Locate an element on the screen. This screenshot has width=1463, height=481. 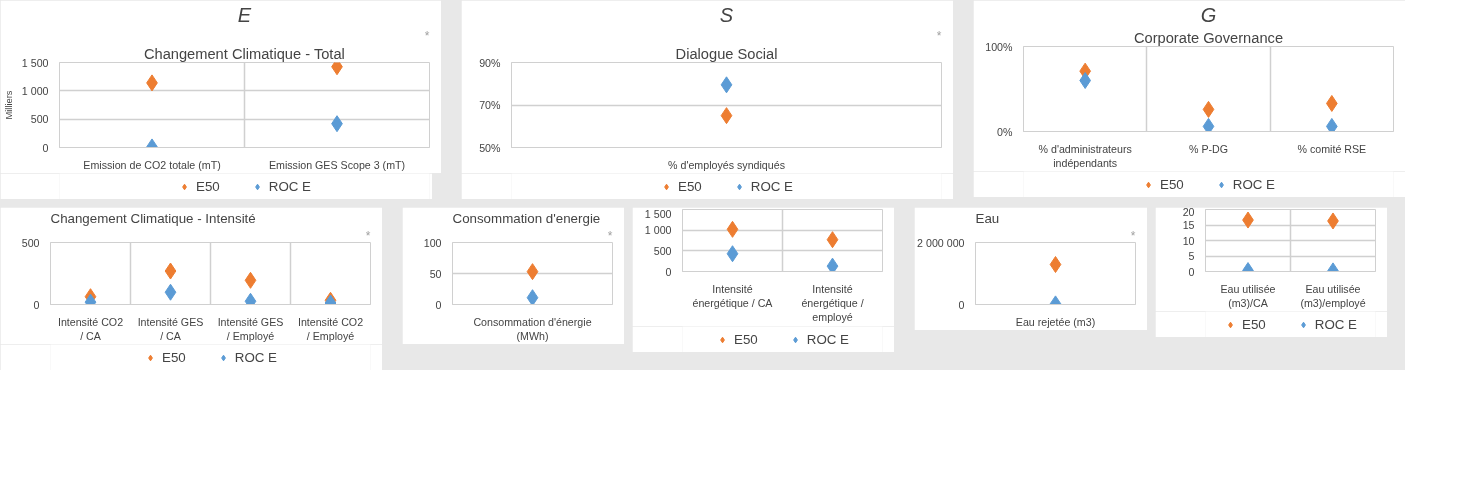
x-tick-label: Eau rejetée (m3) is located at coordinates (1055, 321).